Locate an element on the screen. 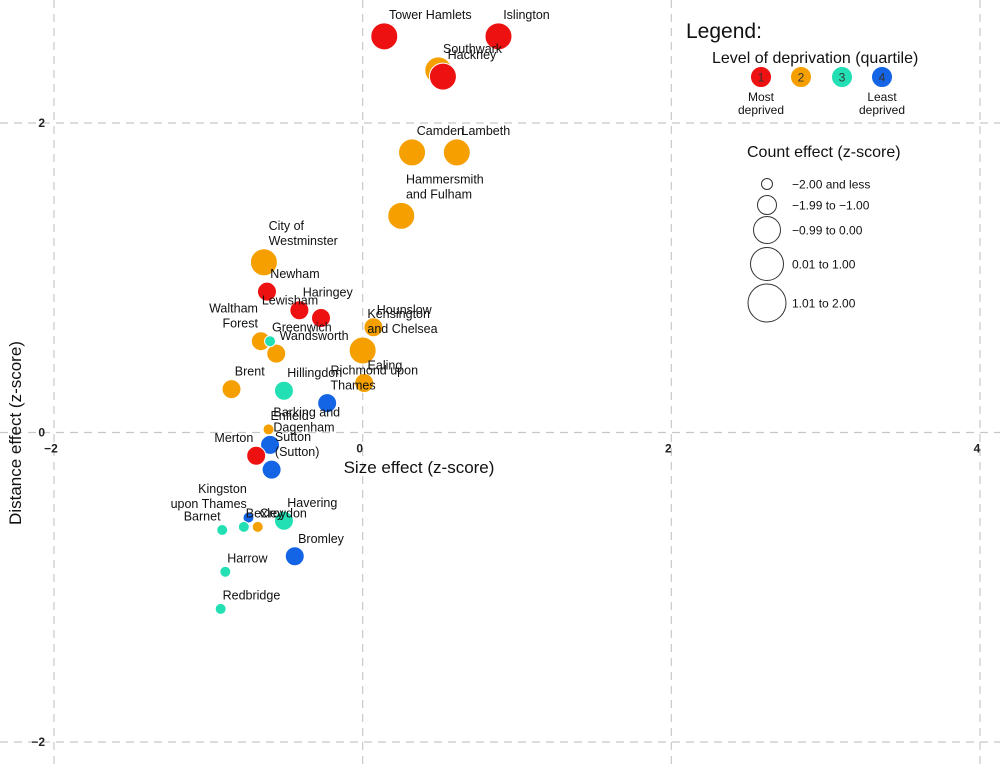 The width and height of the screenshot is (1000, 764). point-label: Merton is located at coordinates (233, 438).